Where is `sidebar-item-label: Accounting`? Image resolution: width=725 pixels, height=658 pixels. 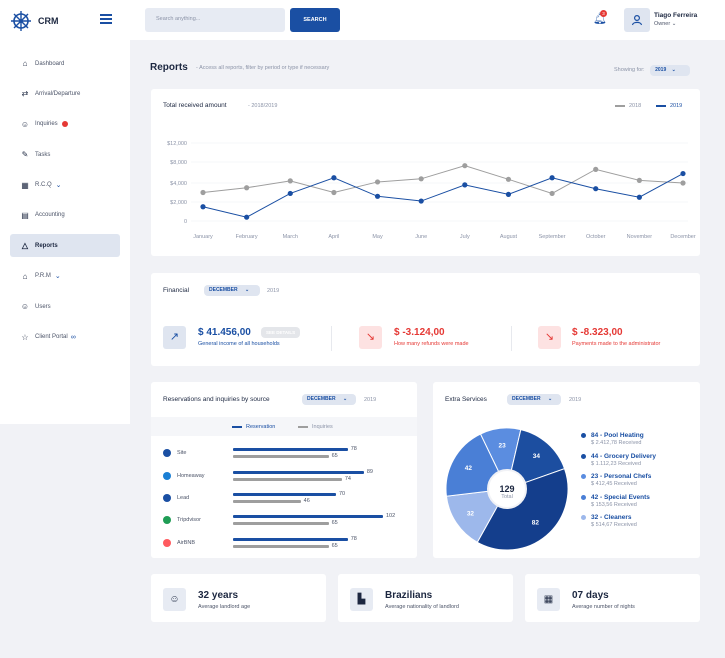 sidebar-item-label: Accounting is located at coordinates (50, 215).